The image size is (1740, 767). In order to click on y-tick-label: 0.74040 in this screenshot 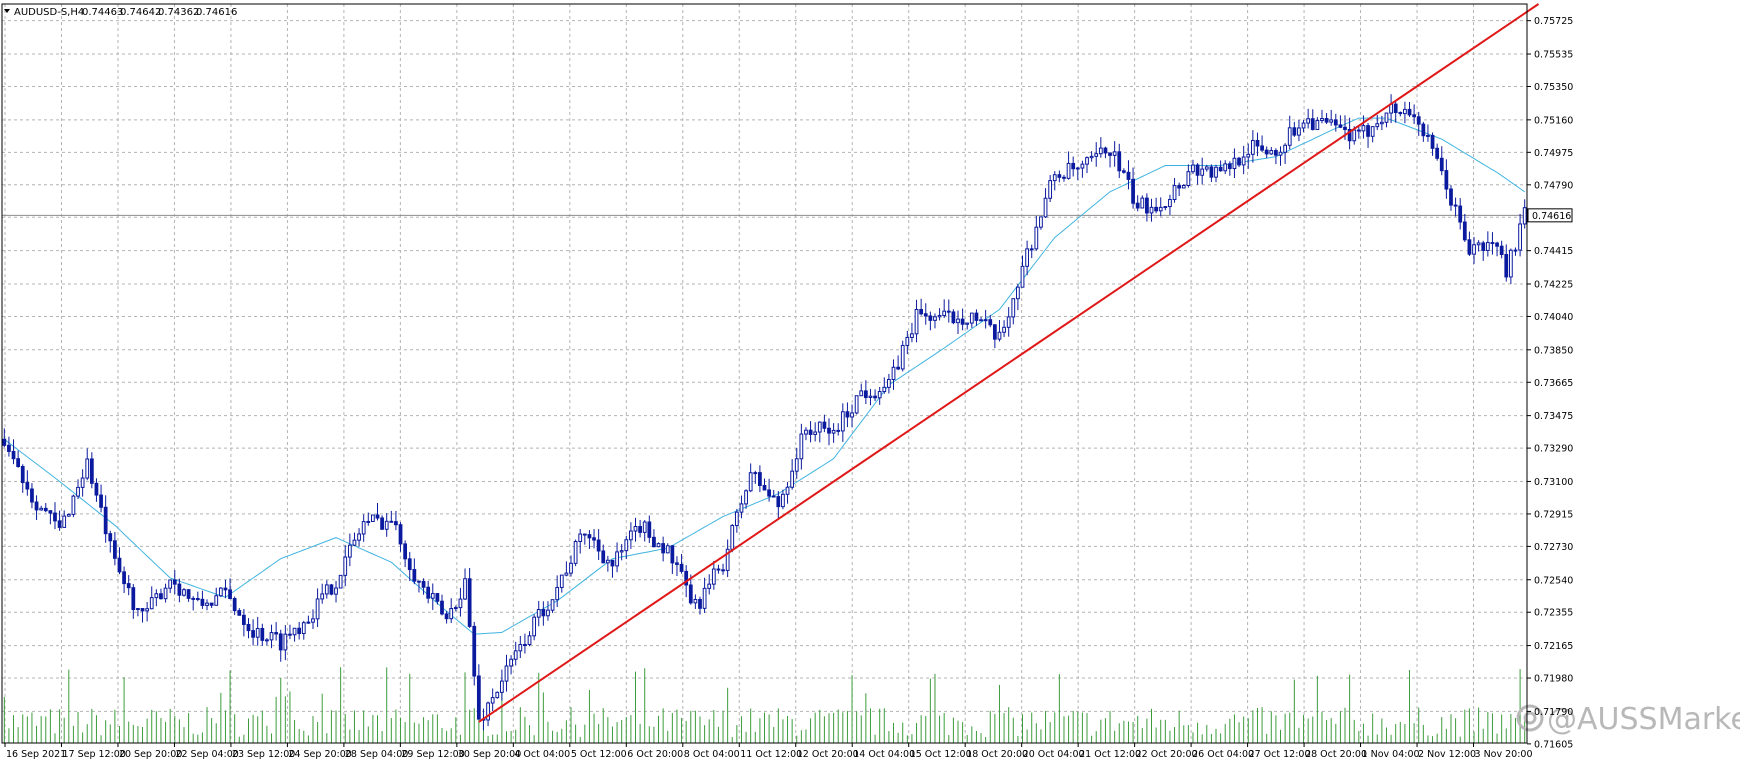, I will do `click(1553, 317)`.